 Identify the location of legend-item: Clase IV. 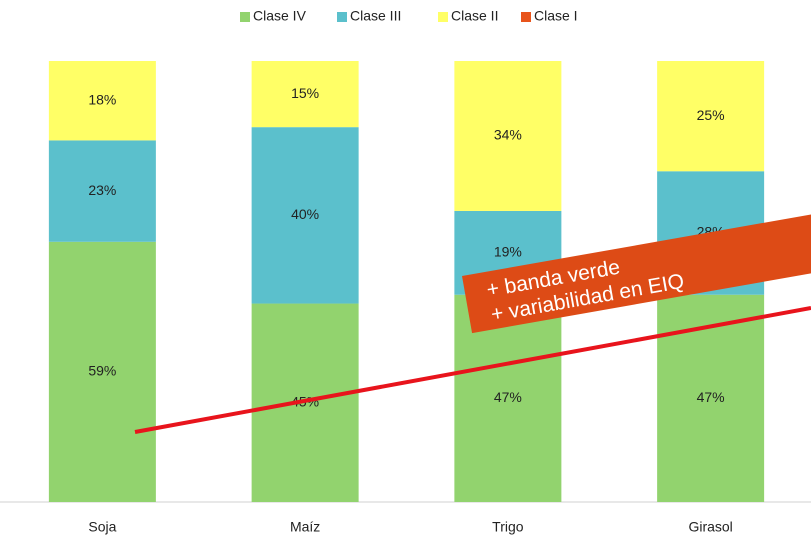
(273, 16).